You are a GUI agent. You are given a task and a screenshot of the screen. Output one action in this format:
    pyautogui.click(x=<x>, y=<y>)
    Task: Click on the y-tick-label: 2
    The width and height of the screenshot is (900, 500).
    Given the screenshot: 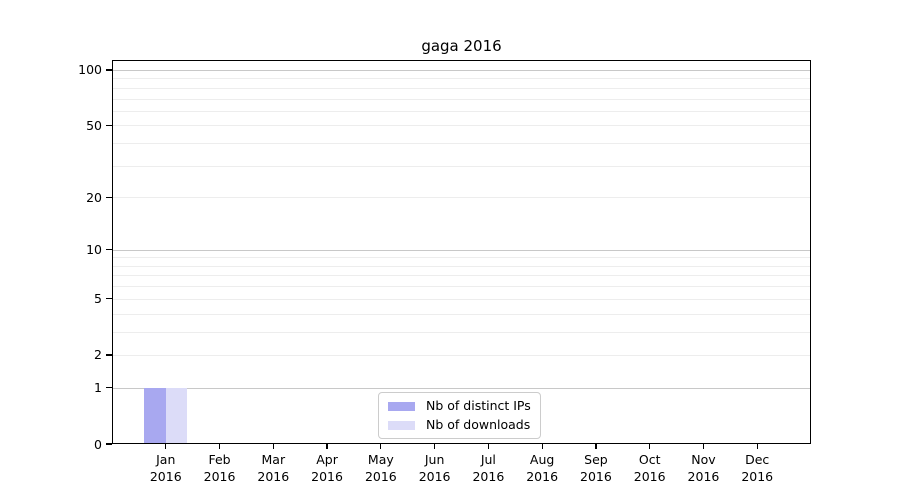 What is the action you would take?
    pyautogui.click(x=98, y=355)
    